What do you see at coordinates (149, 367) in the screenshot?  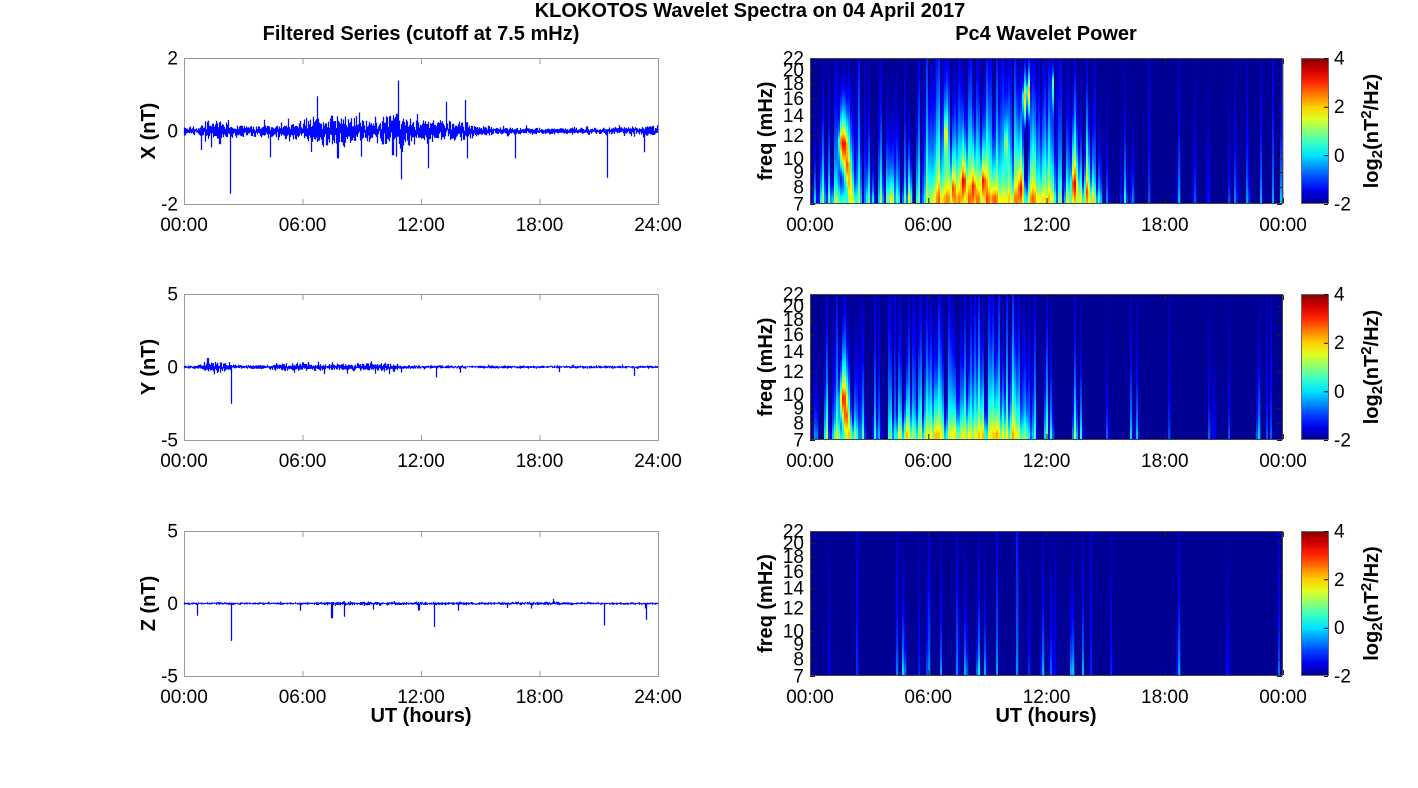 I see `svg-text: Y (nT)` at bounding box center [149, 367].